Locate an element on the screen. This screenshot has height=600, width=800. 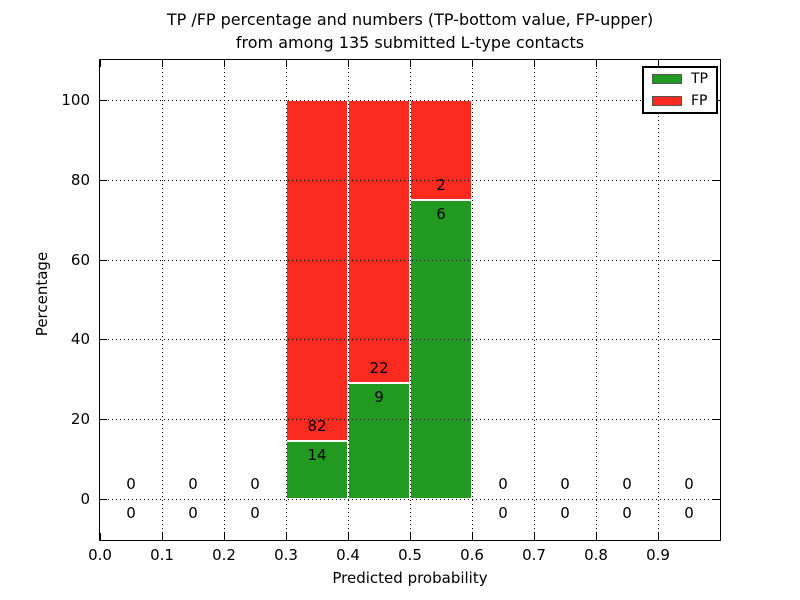
x-tick-label: 0.1 is located at coordinates (162, 555).